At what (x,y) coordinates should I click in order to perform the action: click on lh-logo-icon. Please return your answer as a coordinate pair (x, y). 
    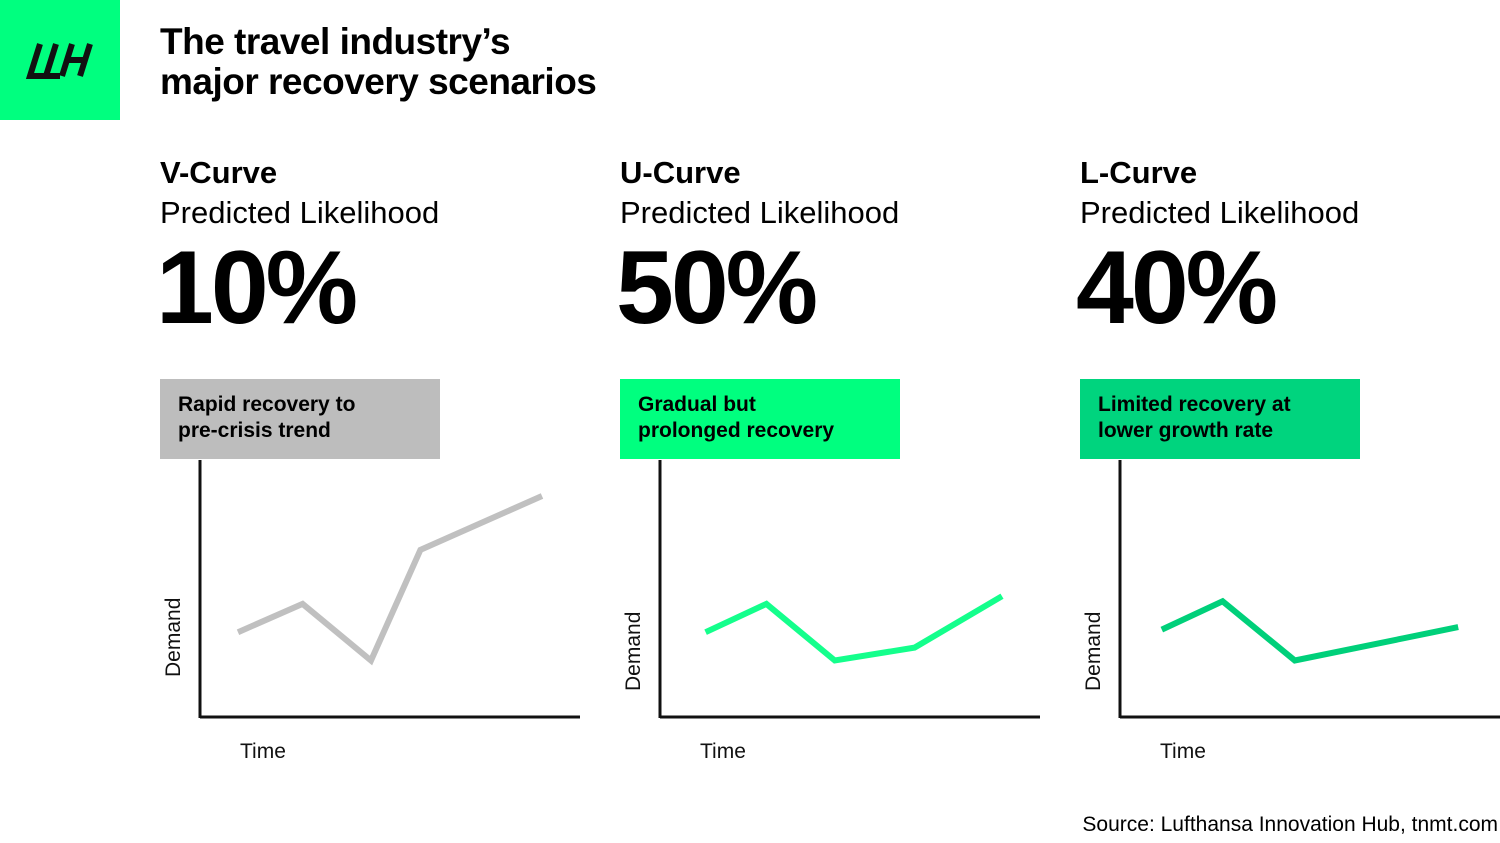
    Looking at the image, I should click on (59, 61).